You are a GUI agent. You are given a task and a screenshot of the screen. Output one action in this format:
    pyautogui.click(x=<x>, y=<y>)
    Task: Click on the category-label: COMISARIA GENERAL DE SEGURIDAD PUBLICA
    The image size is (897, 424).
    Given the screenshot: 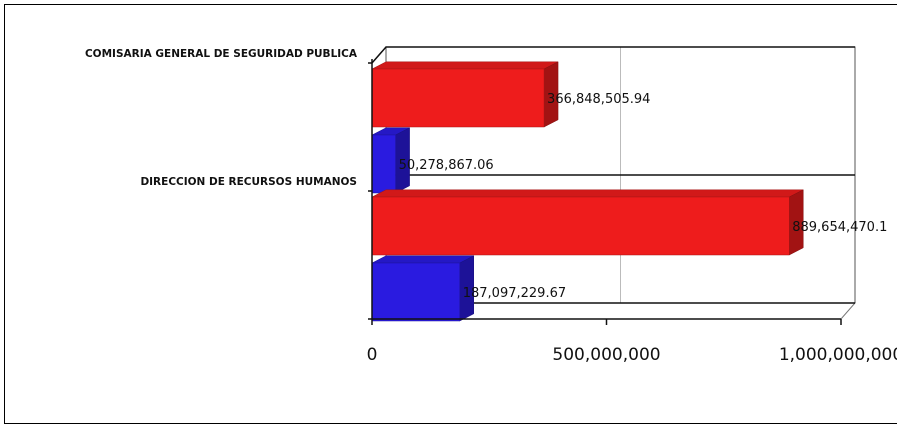 What is the action you would take?
    pyautogui.click(x=221, y=54)
    